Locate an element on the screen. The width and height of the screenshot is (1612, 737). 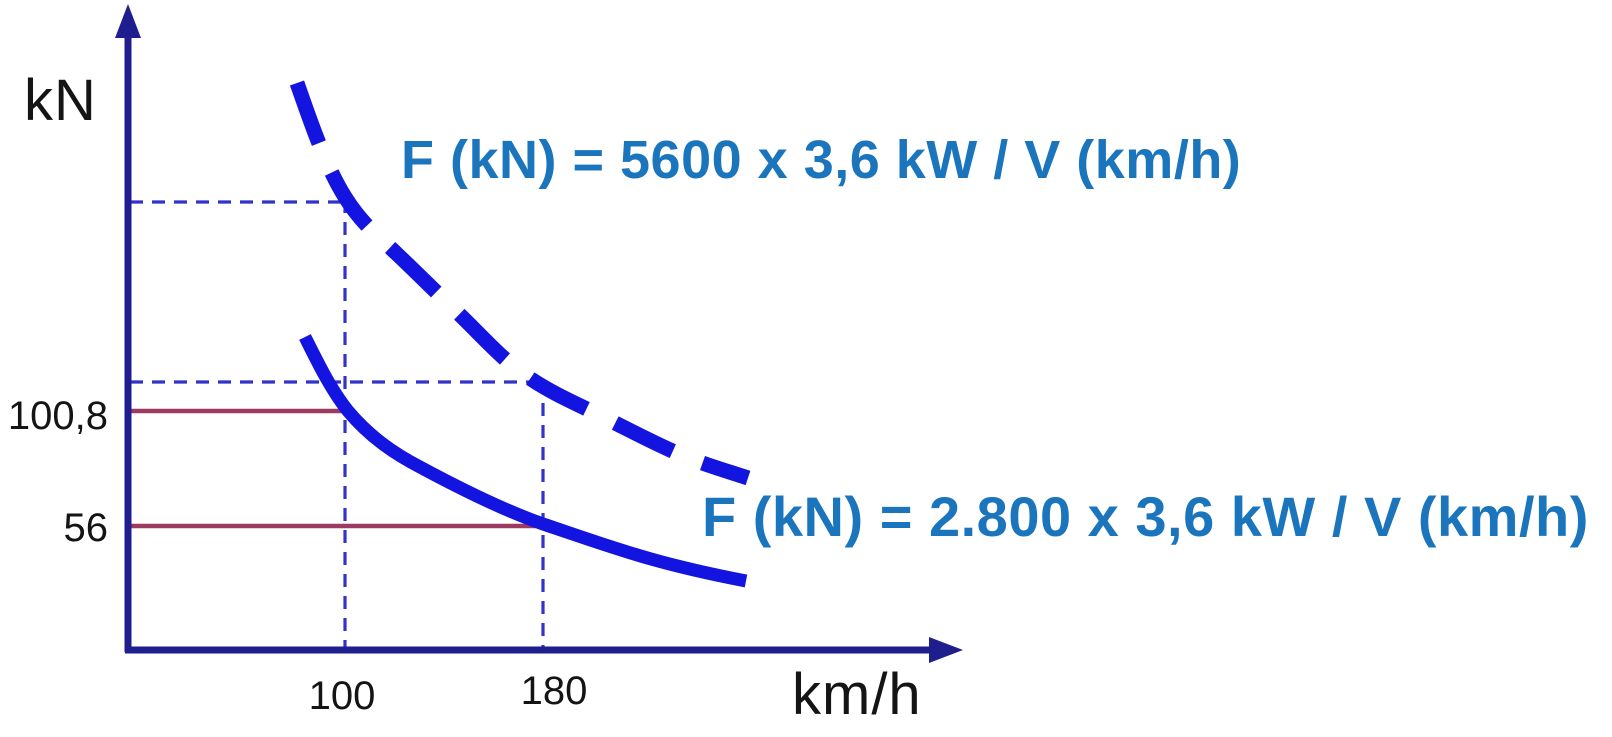
marker-lines is located at coordinates (335, 468).